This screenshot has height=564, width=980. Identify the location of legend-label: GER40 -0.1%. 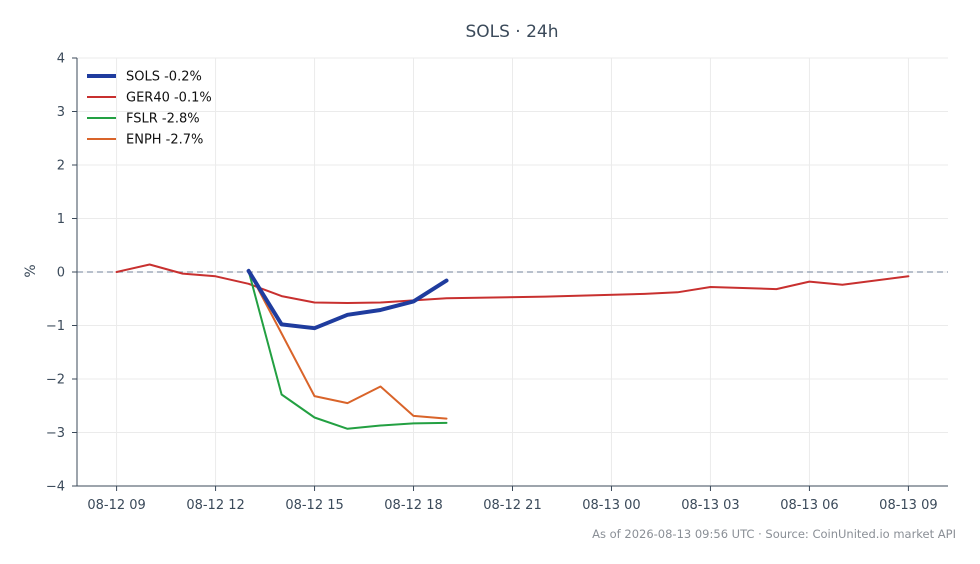
(169, 98).